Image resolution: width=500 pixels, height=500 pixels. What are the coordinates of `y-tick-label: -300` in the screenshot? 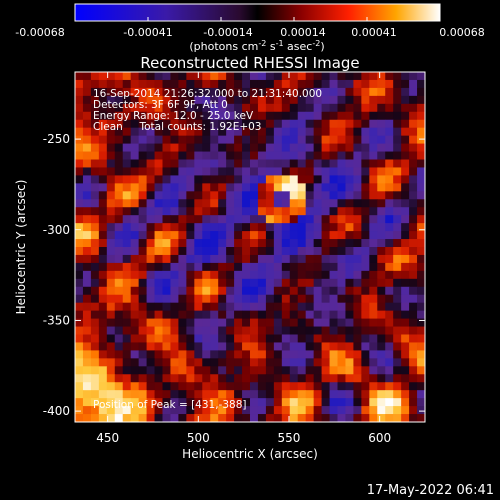 It's located at (56, 230).